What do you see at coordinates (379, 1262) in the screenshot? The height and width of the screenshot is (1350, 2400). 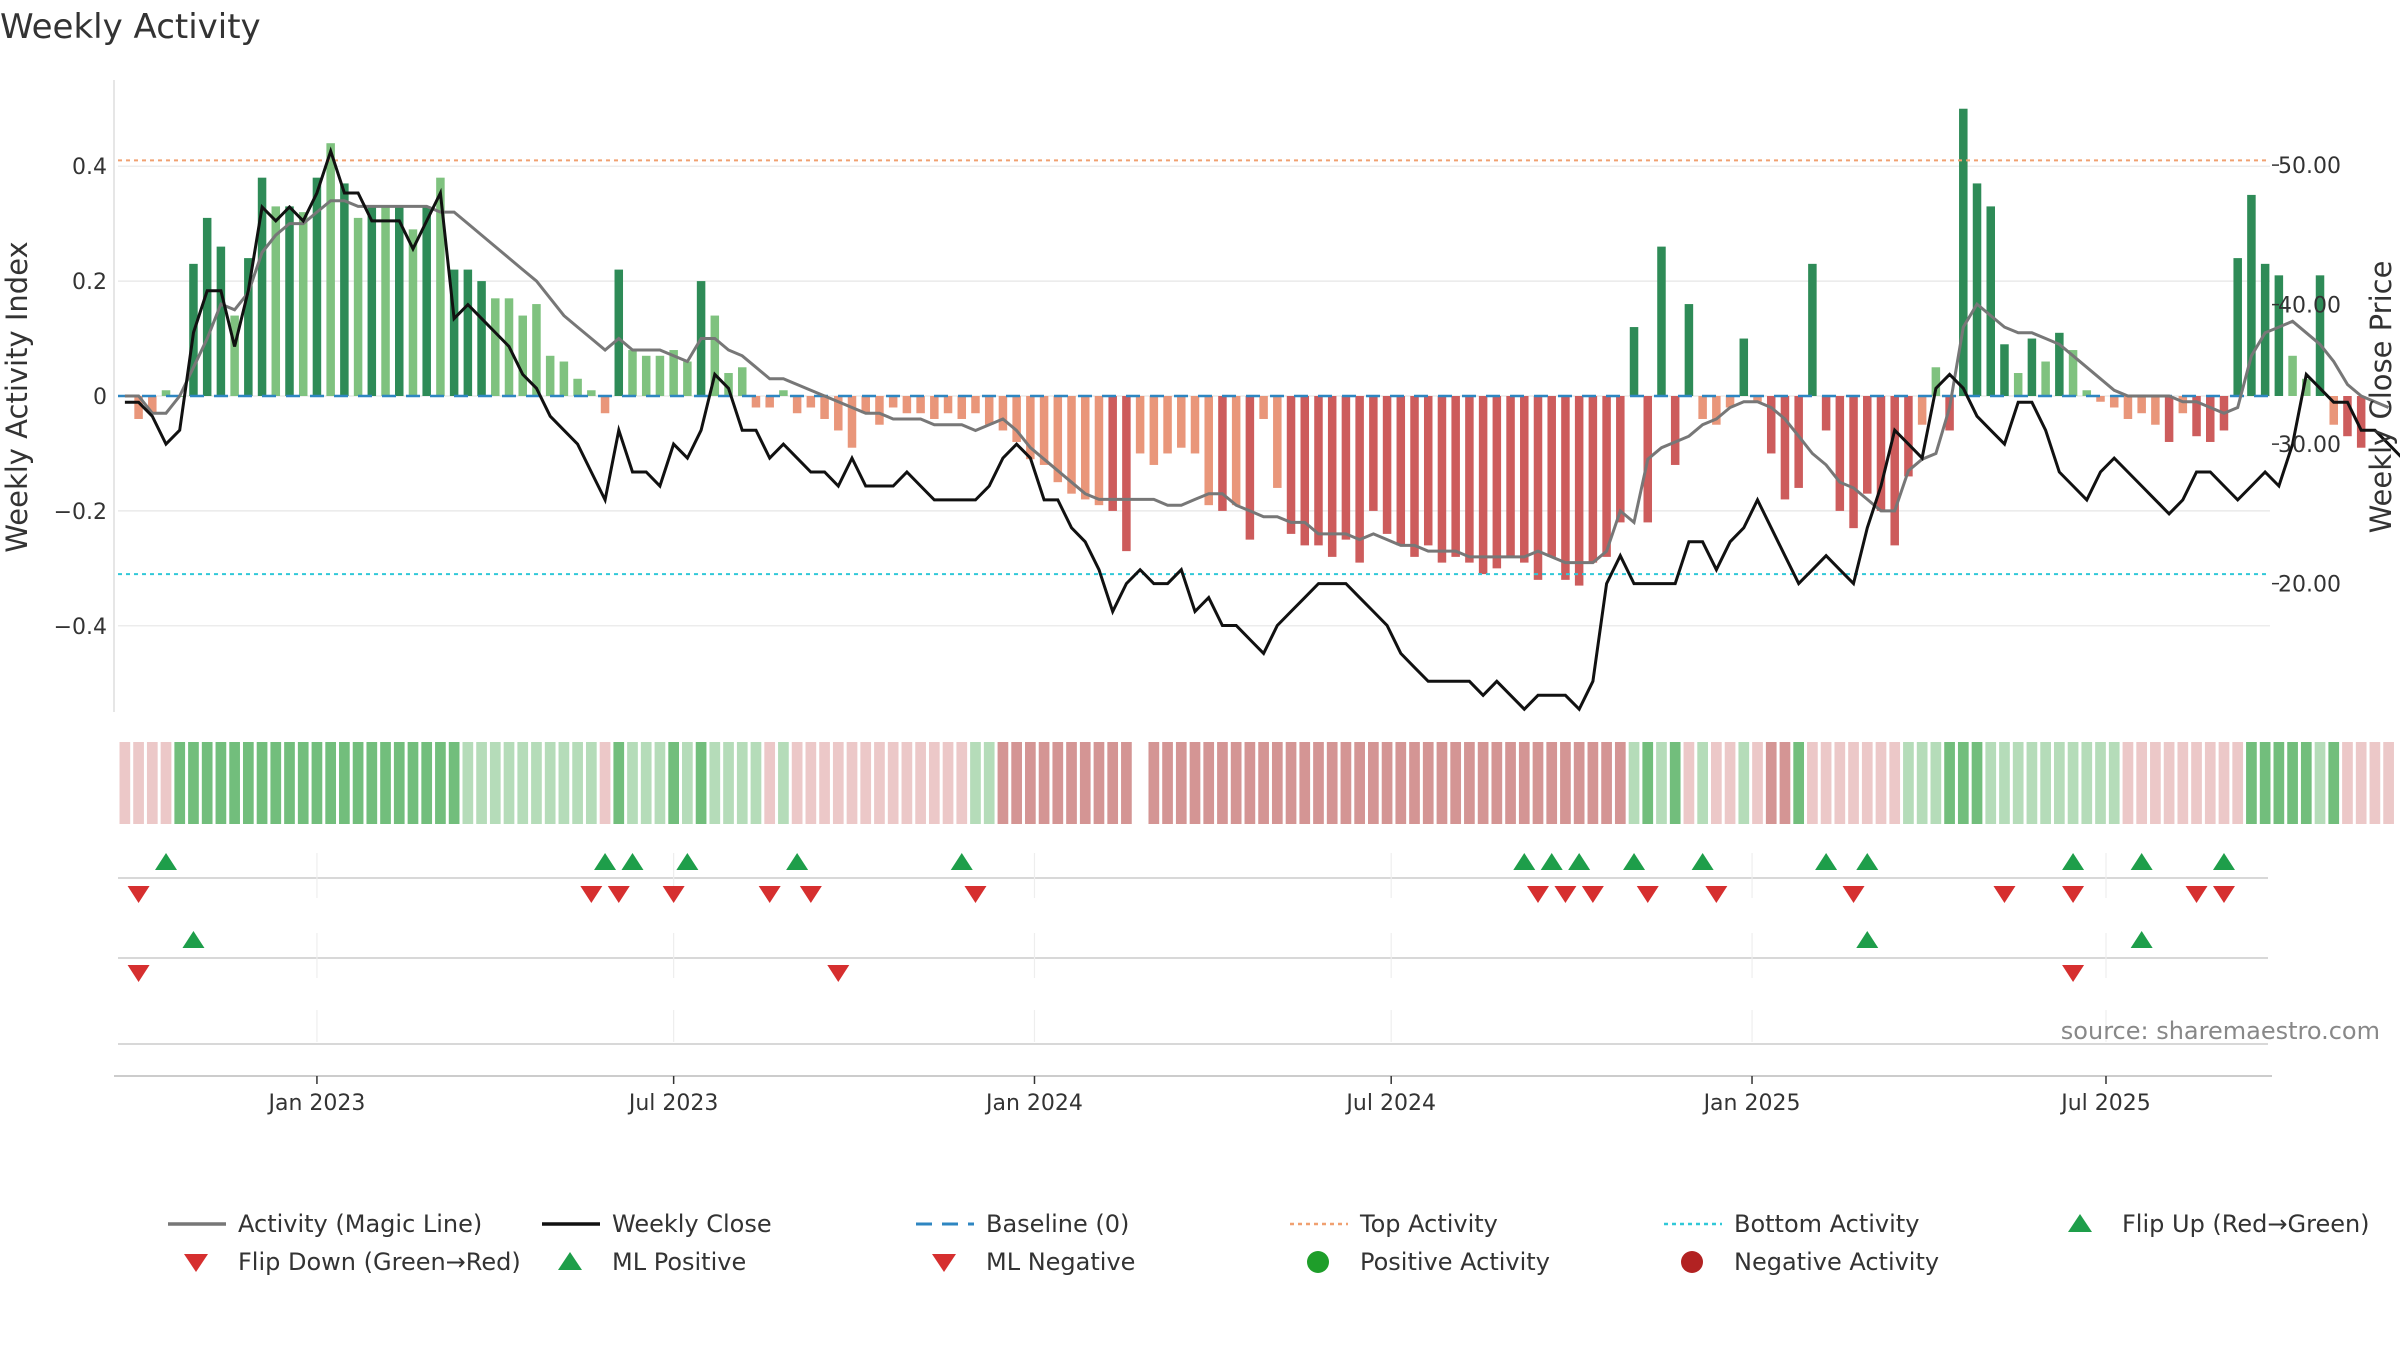 I see `legend-label: Flip Down (Green→Red)` at bounding box center [379, 1262].